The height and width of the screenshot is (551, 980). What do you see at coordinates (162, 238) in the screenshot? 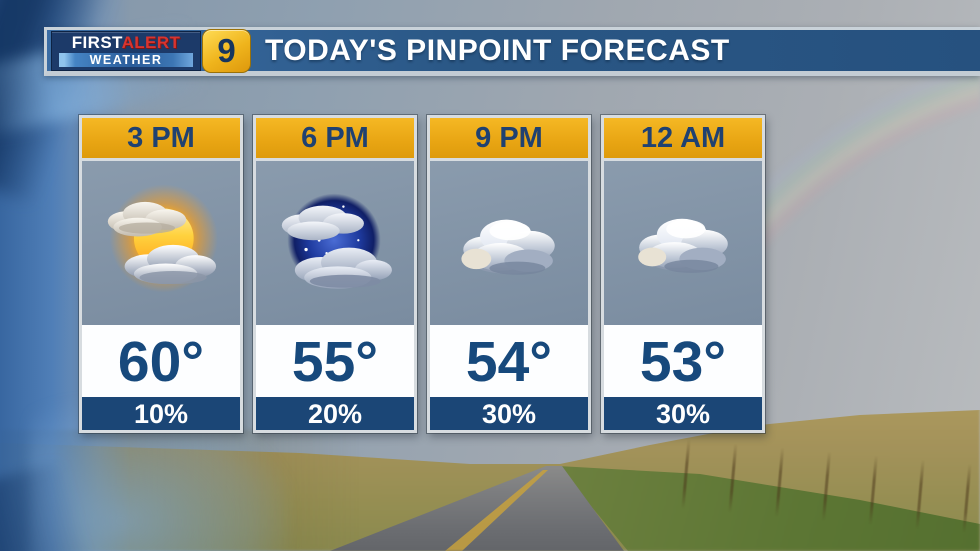
I see `sun-behind-clouds-icon` at bounding box center [162, 238].